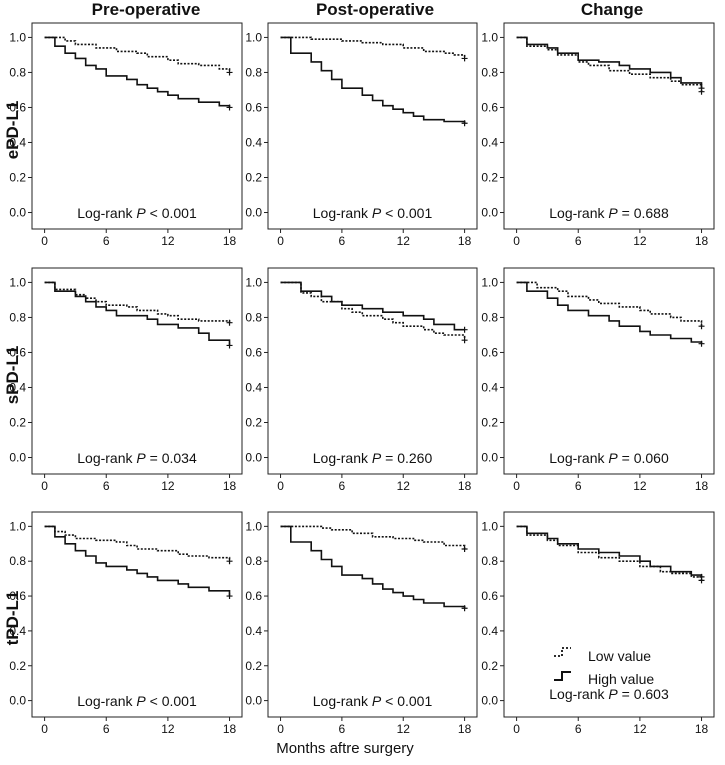 The image size is (725, 765). What do you see at coordinates (12, 375) in the screenshot?
I see `row-label-spd-l1: sPD-L1` at bounding box center [12, 375].